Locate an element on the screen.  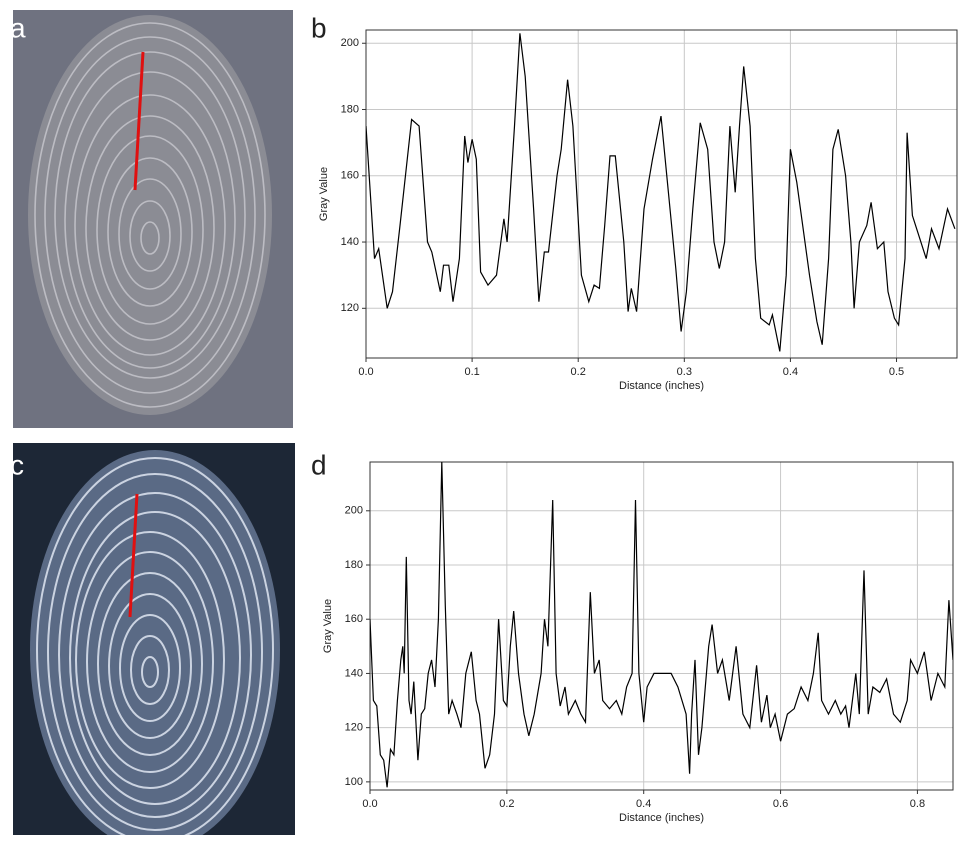
panel-label: b is located at coordinates (319, 27).